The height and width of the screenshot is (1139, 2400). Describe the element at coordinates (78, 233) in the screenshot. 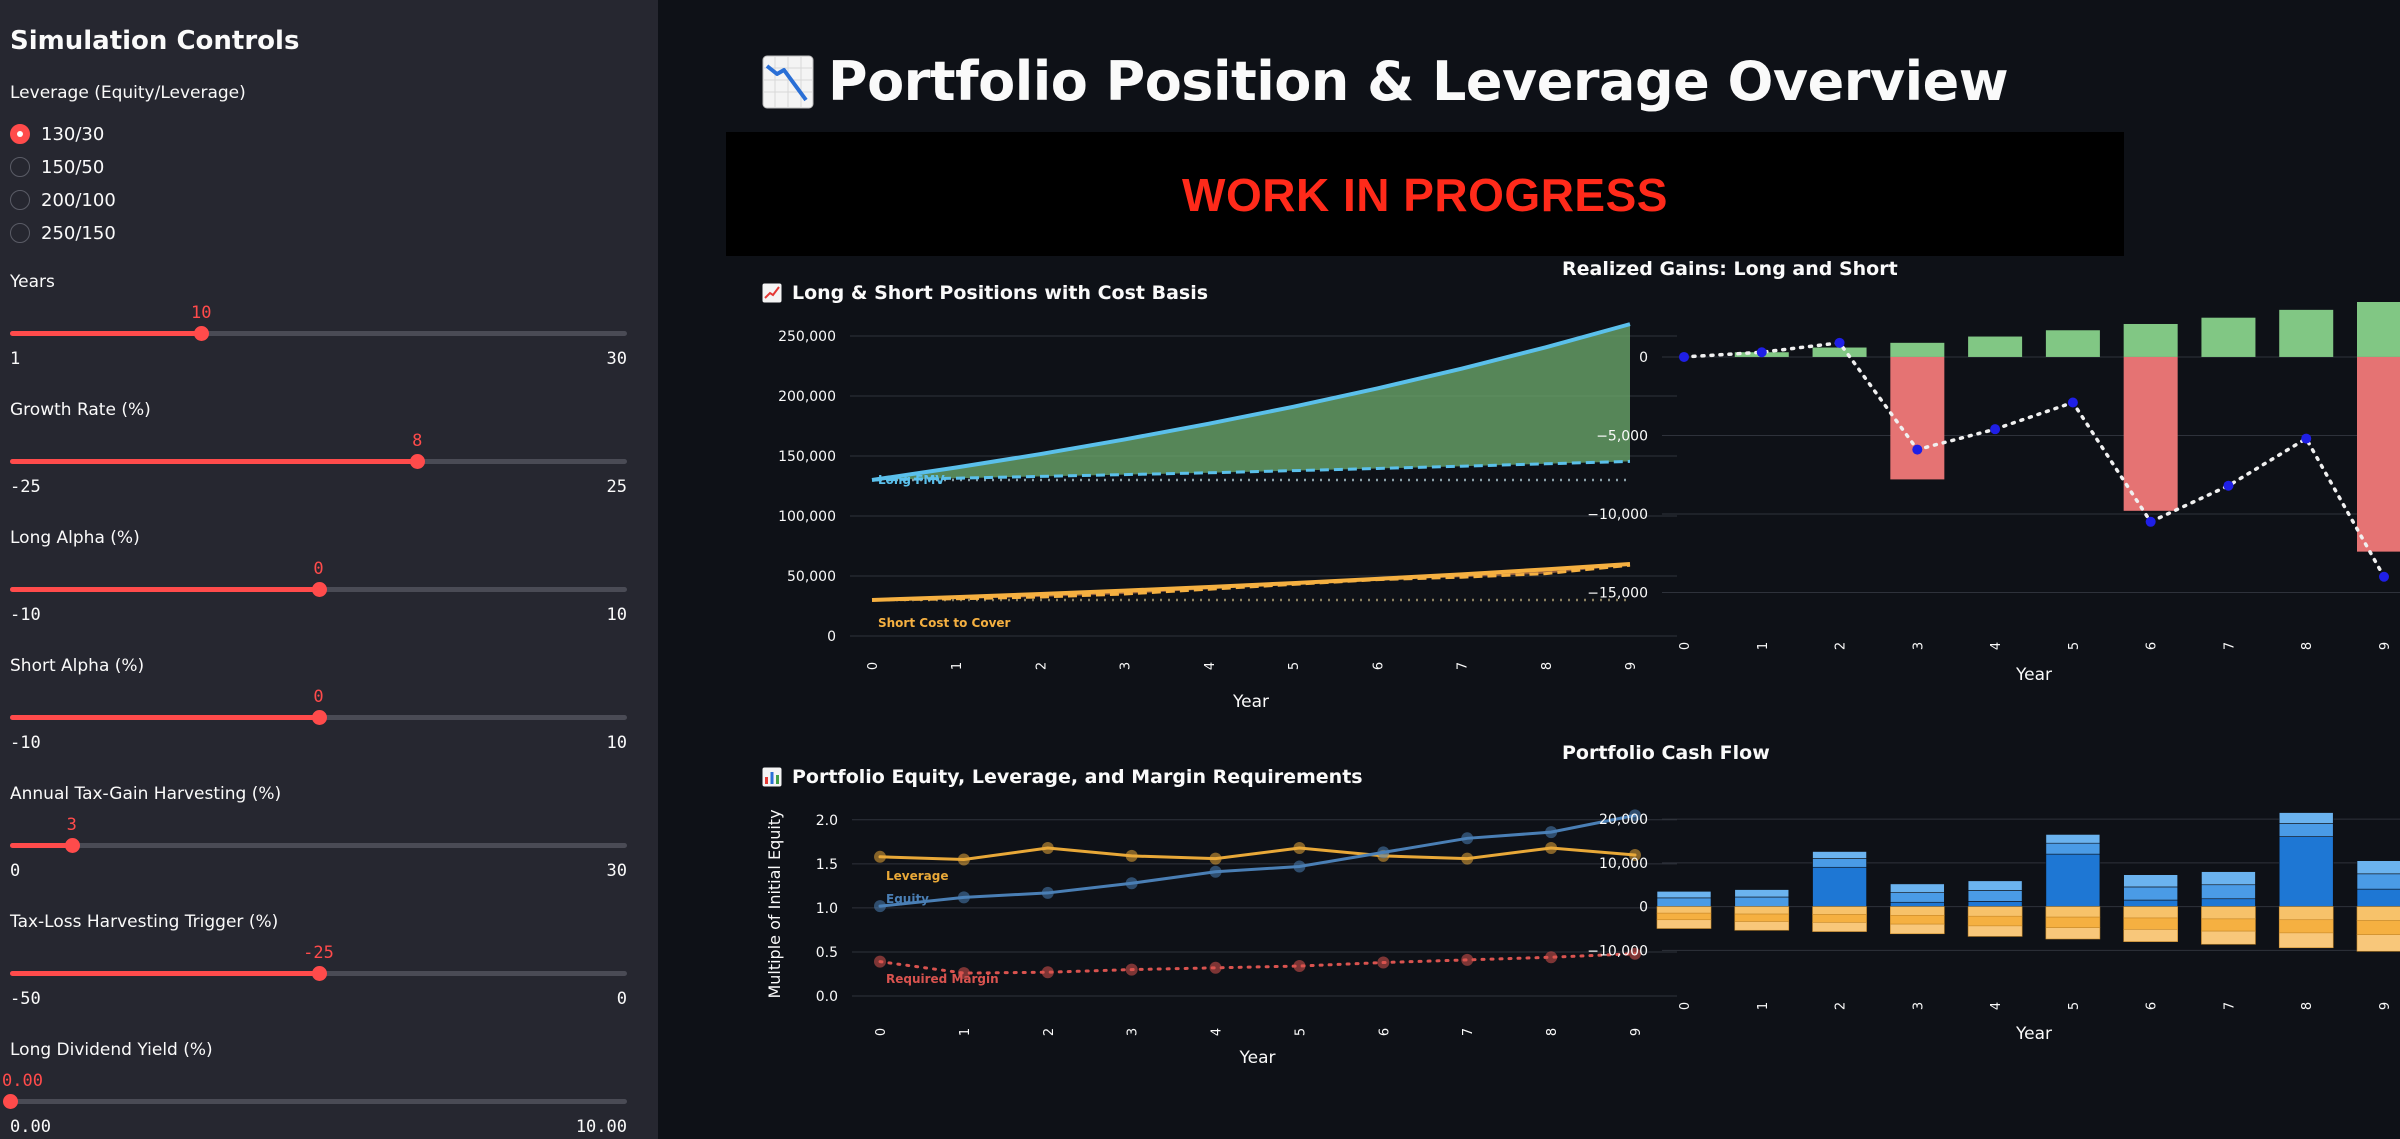

I see `leverage-option-label: 250/150` at that location.